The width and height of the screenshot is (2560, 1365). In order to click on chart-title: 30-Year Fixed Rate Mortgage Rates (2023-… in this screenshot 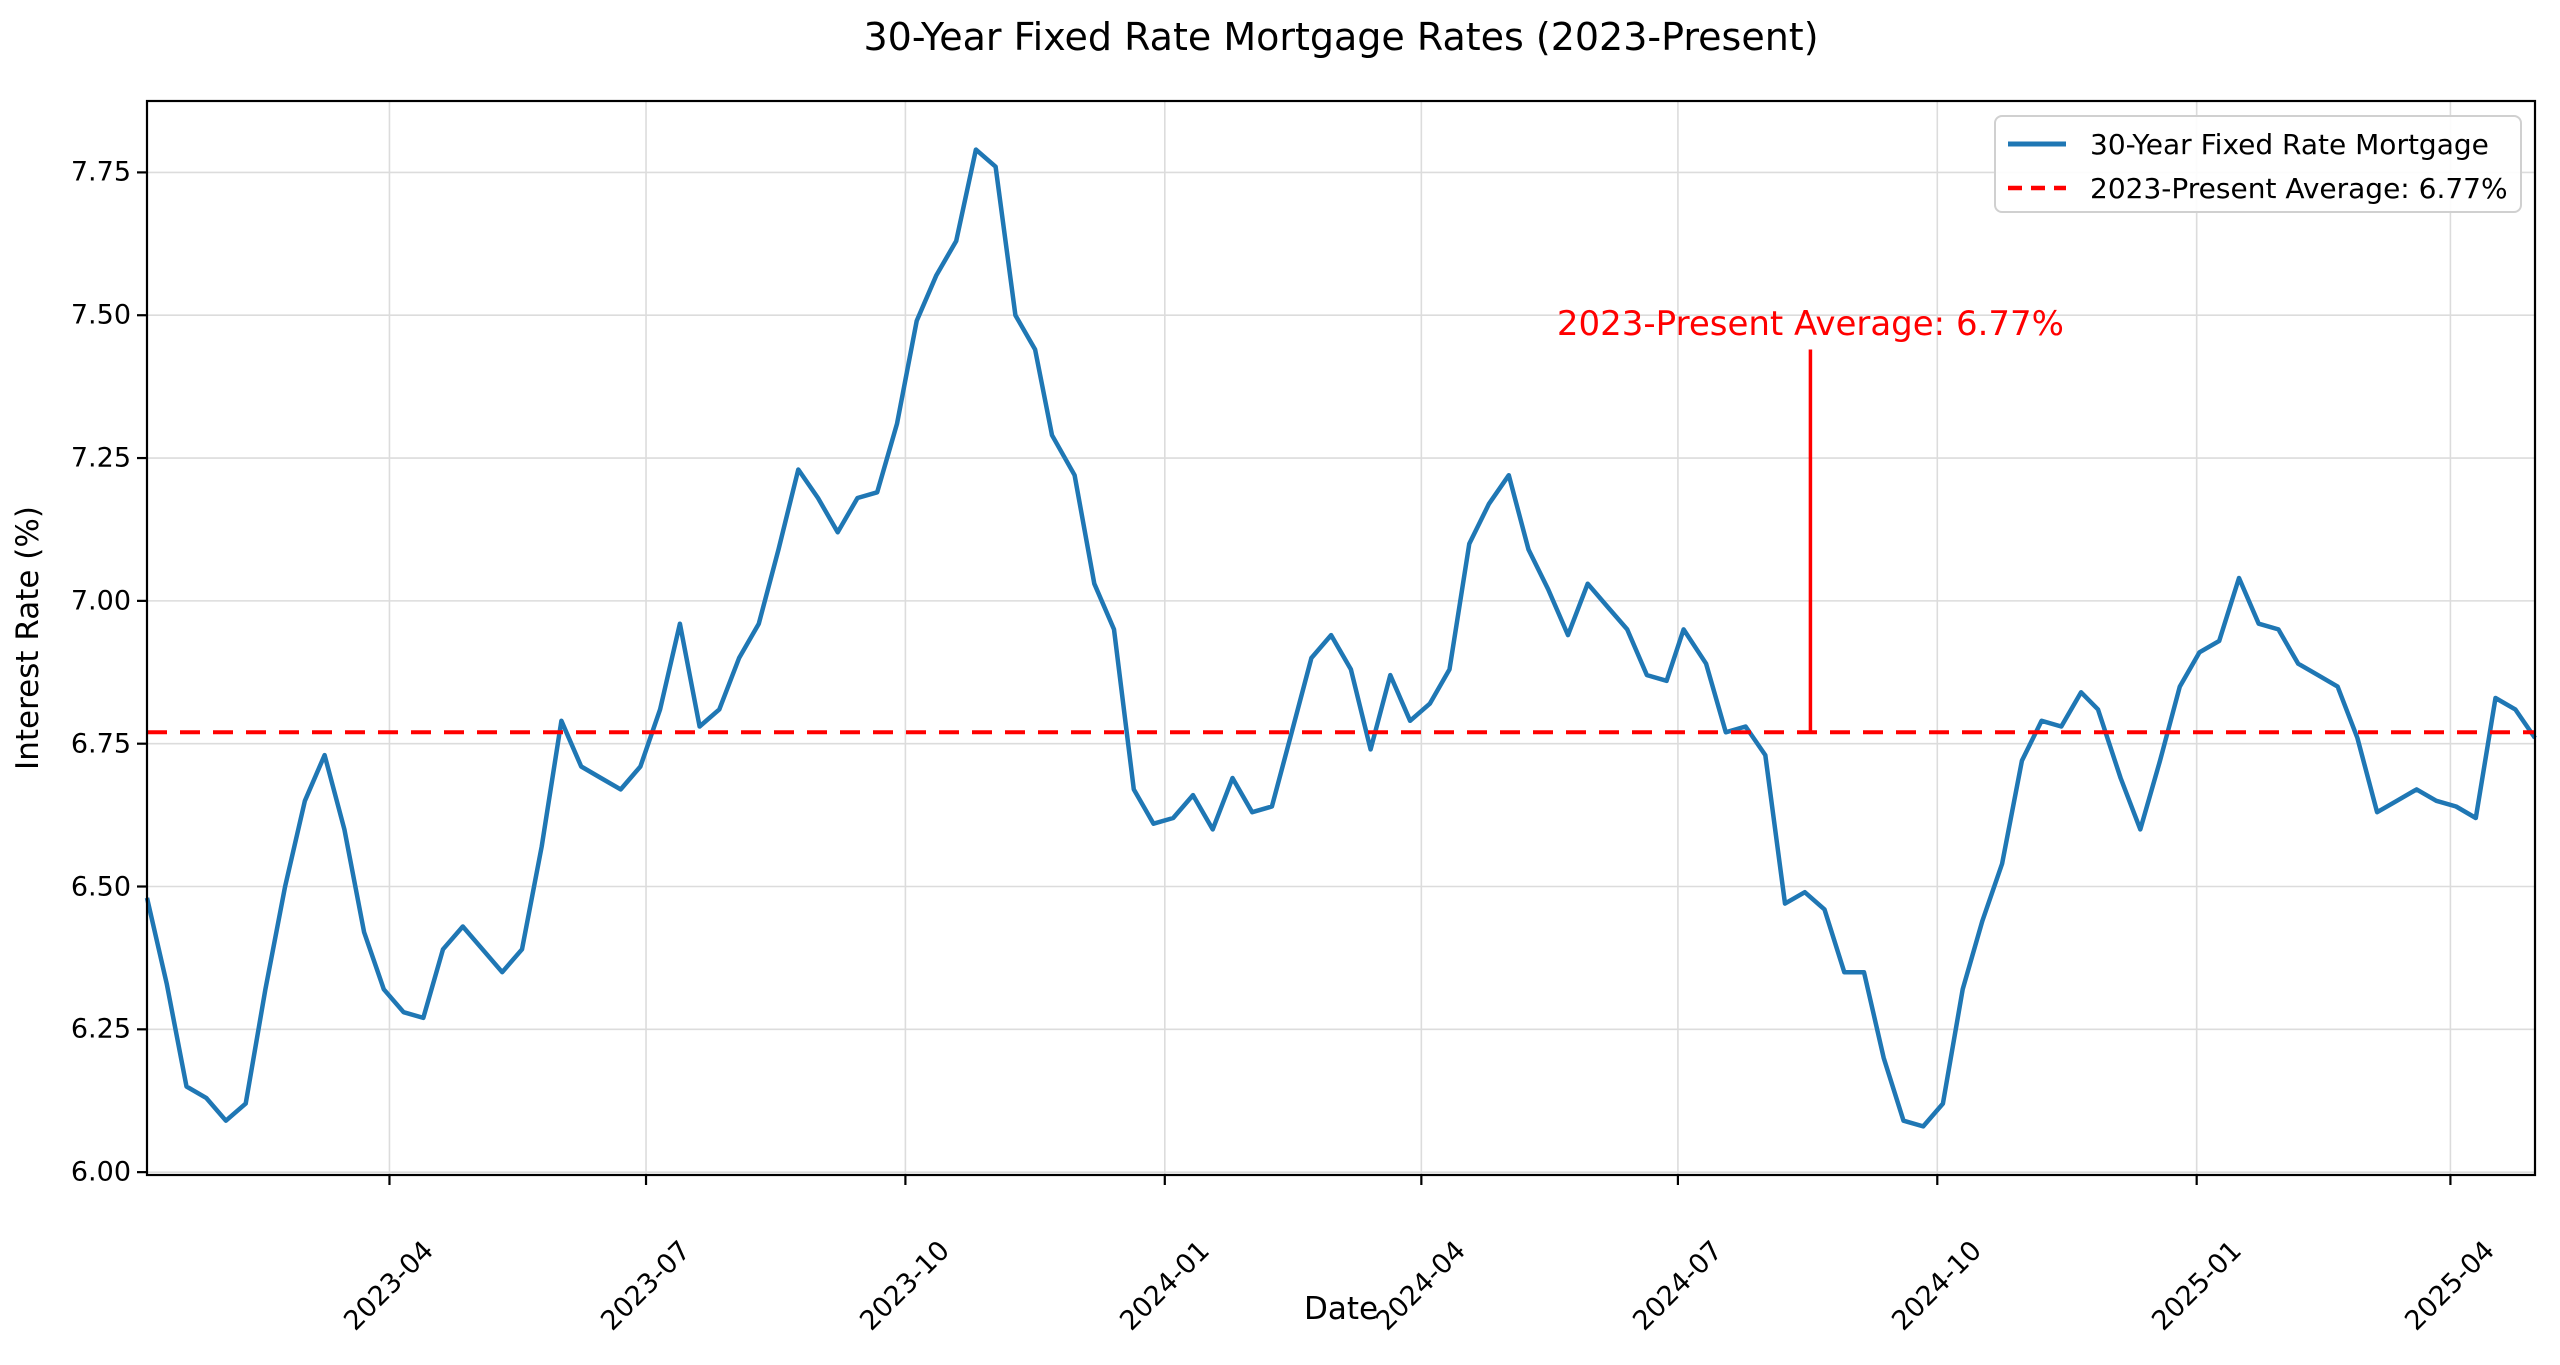, I will do `click(1341, 37)`.